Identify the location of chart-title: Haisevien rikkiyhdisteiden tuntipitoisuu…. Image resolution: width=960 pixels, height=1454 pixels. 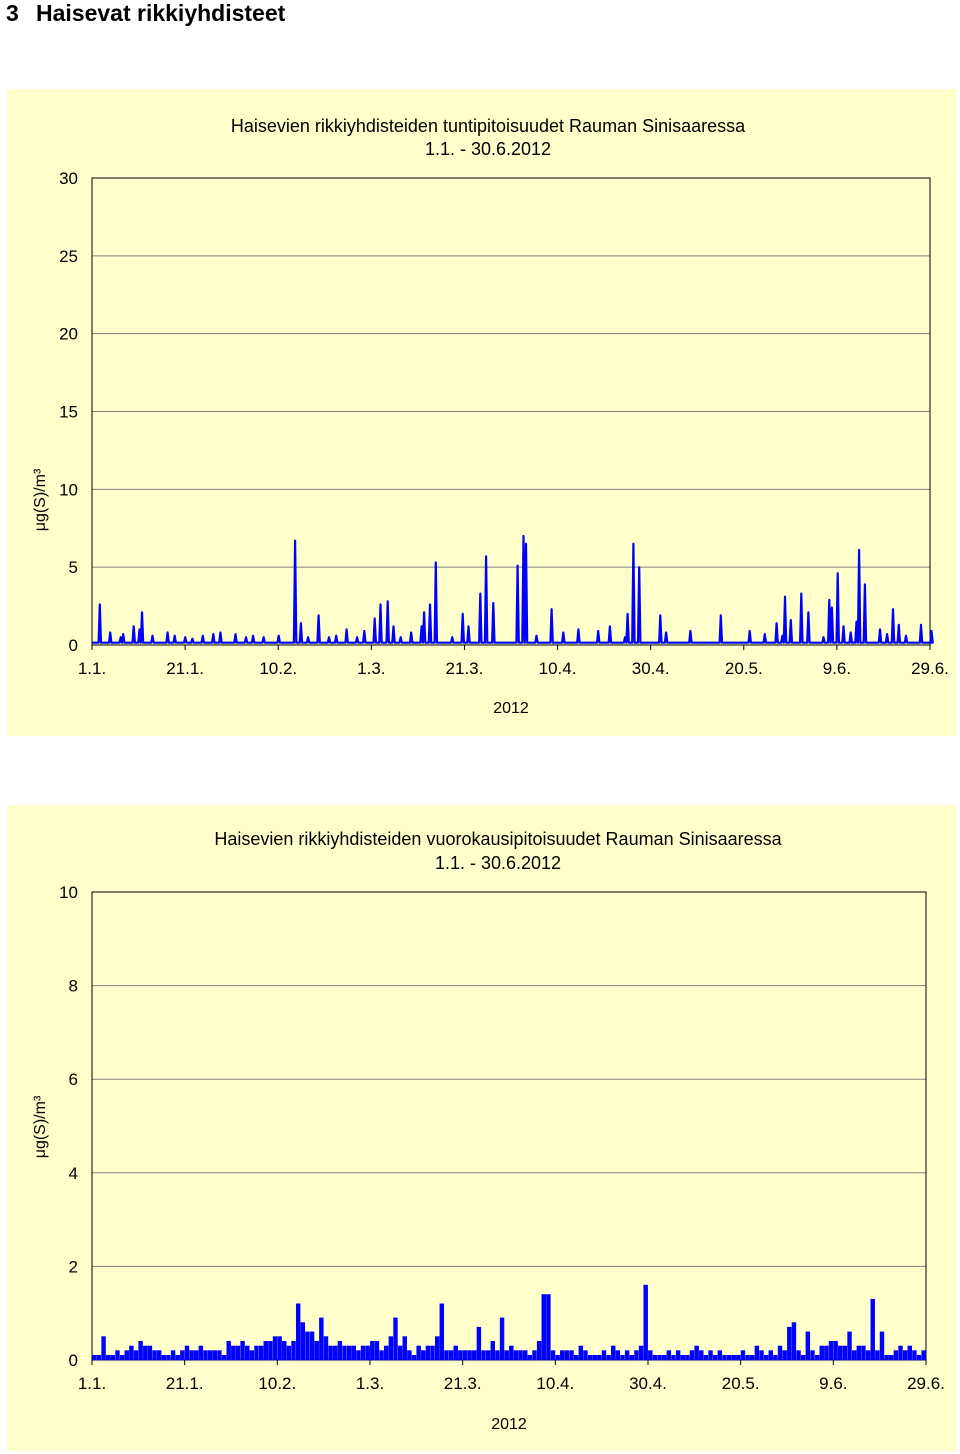
(488, 126).